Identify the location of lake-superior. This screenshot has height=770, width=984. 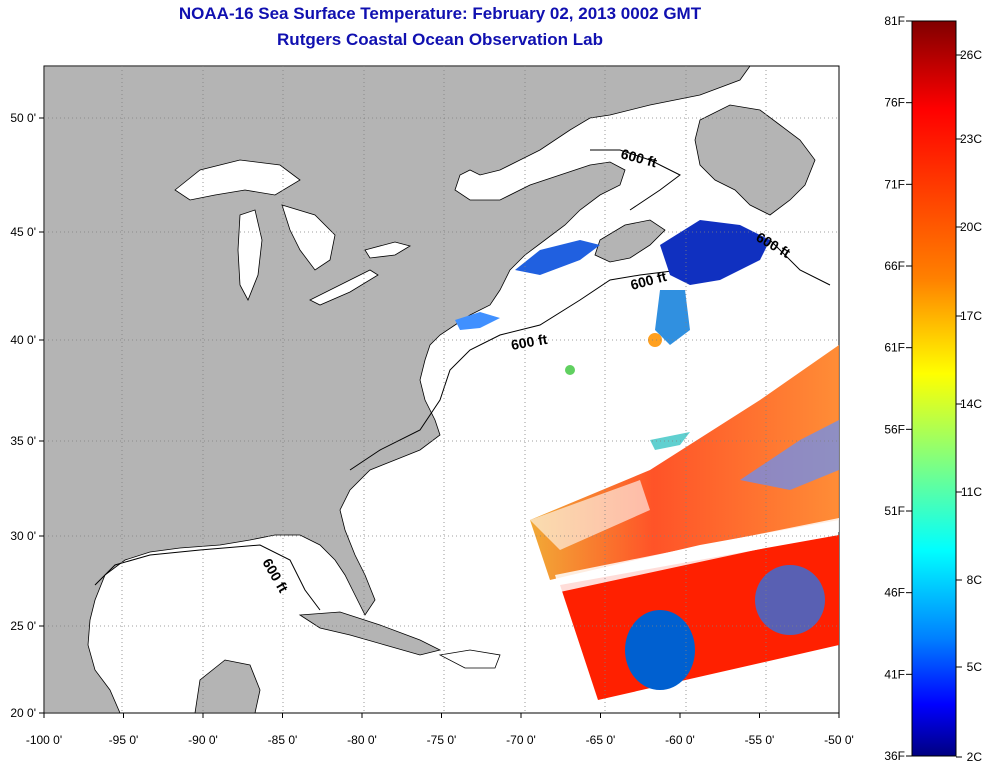
(237, 180).